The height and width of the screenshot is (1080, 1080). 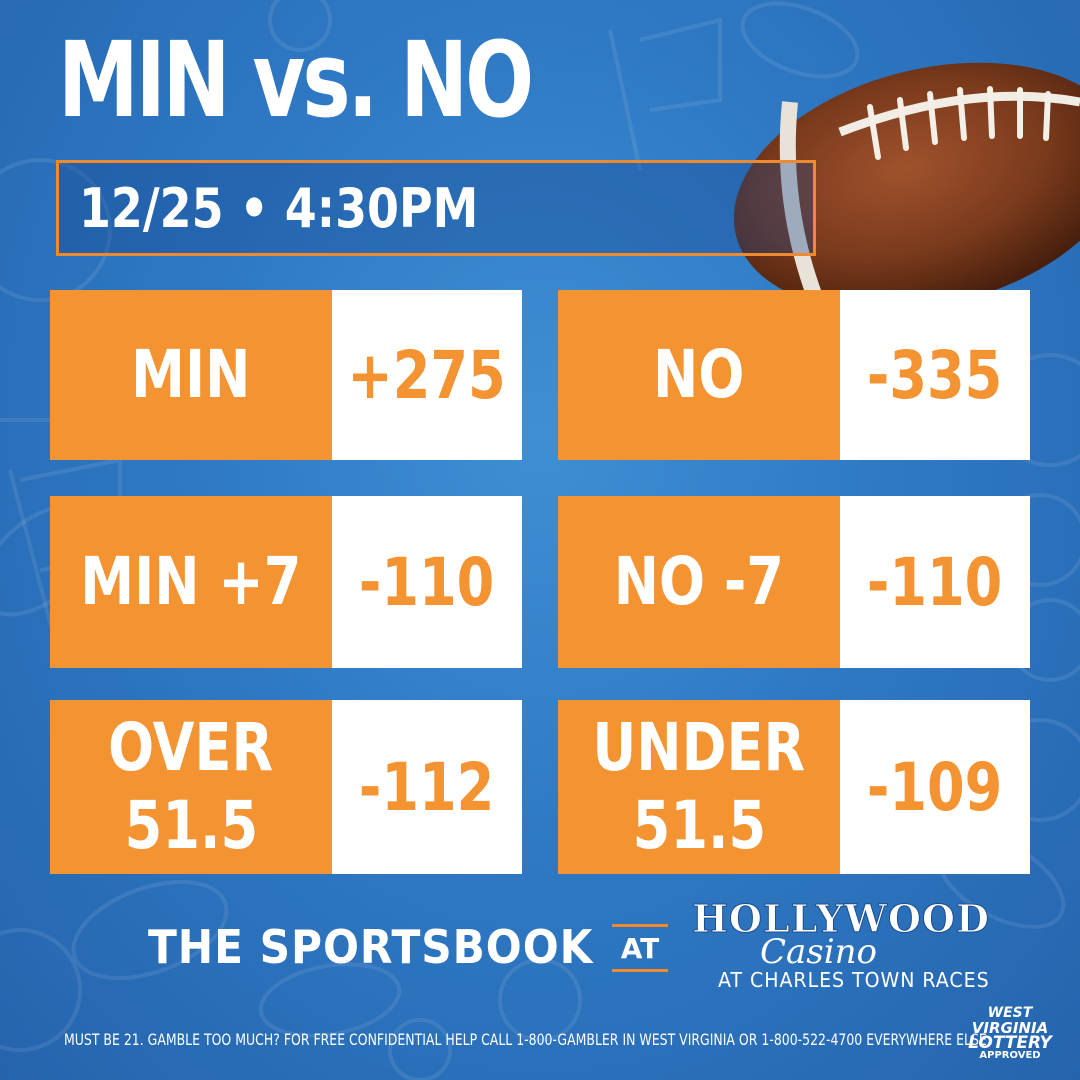 I want to click on casino-logo-text: Casino, so click(x=818, y=952).